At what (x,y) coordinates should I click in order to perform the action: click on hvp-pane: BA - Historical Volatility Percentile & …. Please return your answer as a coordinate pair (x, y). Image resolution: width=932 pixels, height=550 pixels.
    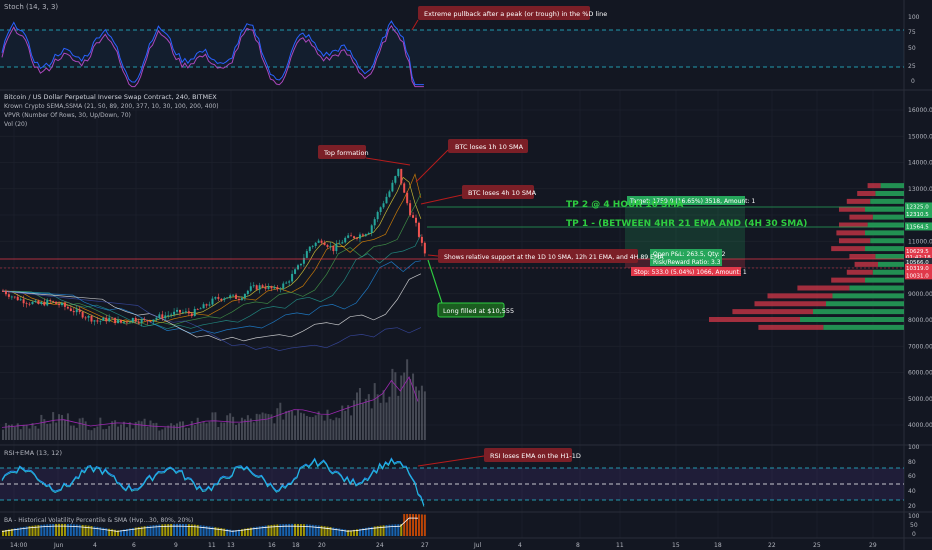
    Looking at the image, I should click on (460, 525).